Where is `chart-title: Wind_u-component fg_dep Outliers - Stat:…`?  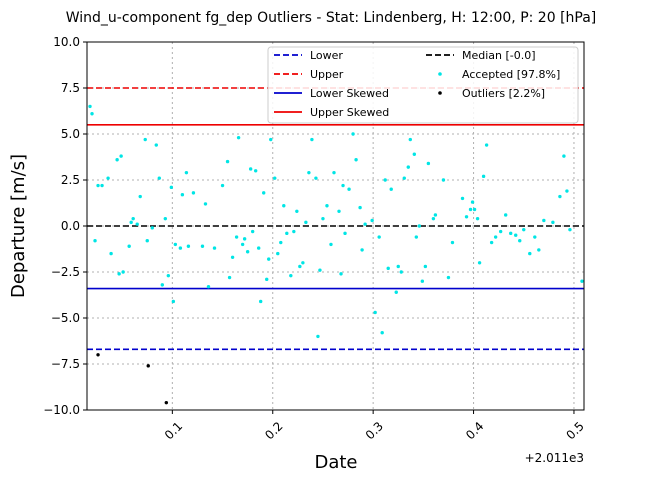 chart-title: Wind_u-component fg_dep Outliers - Stat:… is located at coordinates (331, 18).